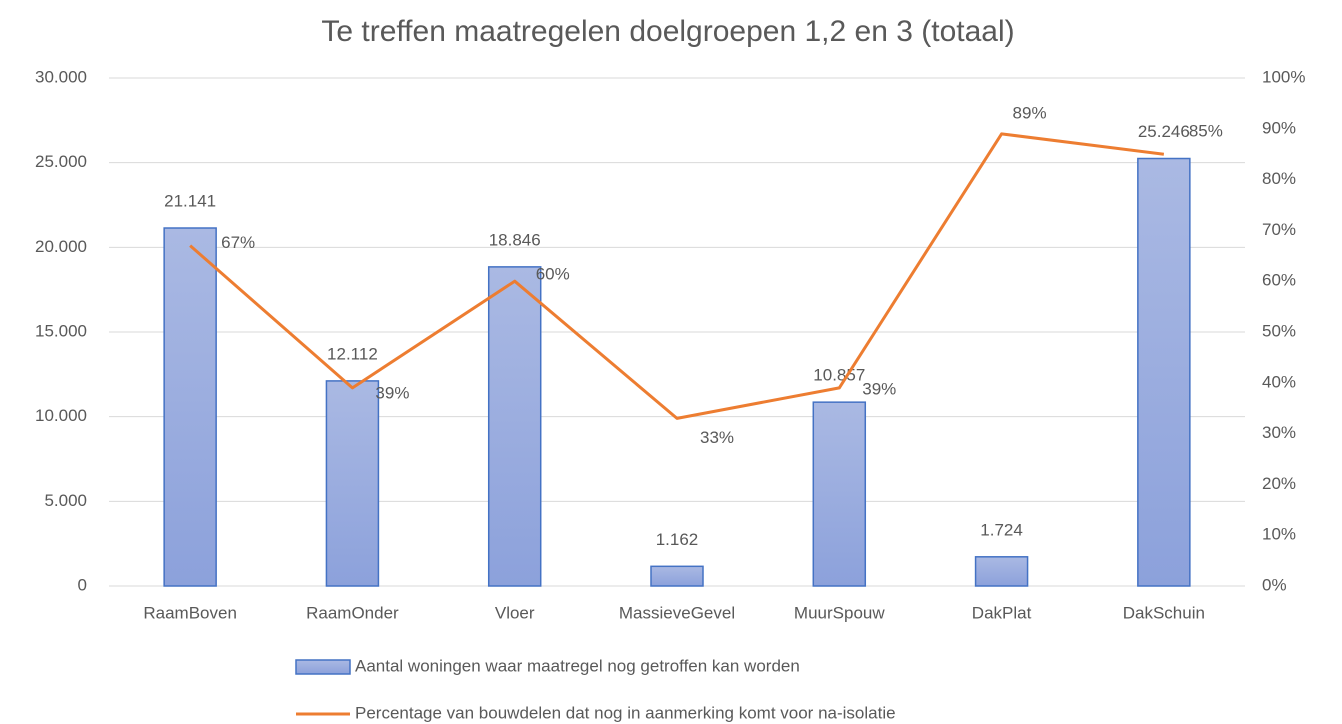 This screenshot has height=724, width=1342. What do you see at coordinates (1279, 483) in the screenshot?
I see `y2-tick-label: 20%` at bounding box center [1279, 483].